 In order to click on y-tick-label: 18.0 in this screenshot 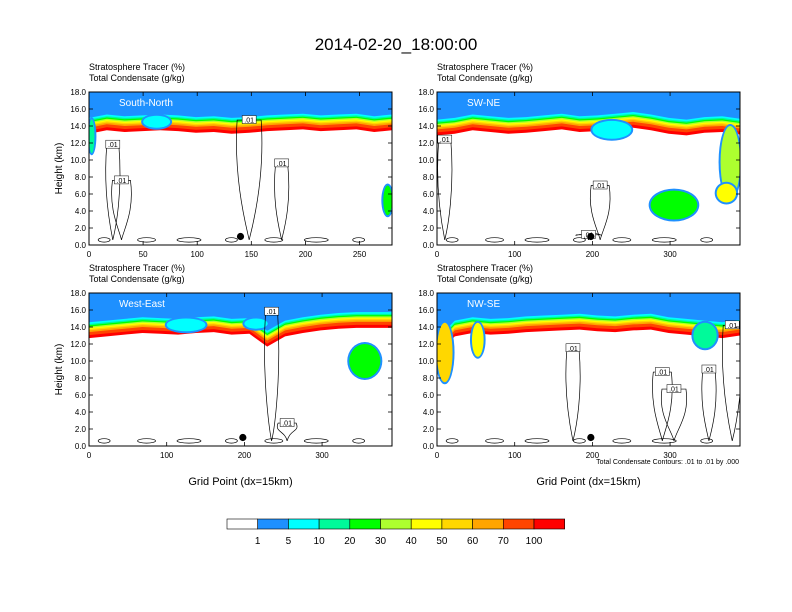, I will do `click(78, 92)`.